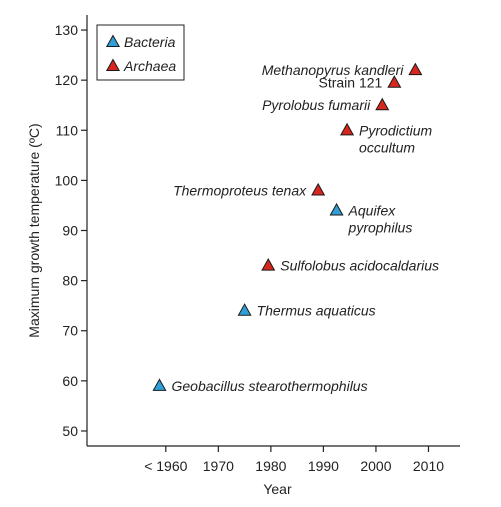 Image resolution: width=501 pixels, height=507 pixels. What do you see at coordinates (67, 180) in the screenshot?
I see `y-tick-label: 100` at bounding box center [67, 180].